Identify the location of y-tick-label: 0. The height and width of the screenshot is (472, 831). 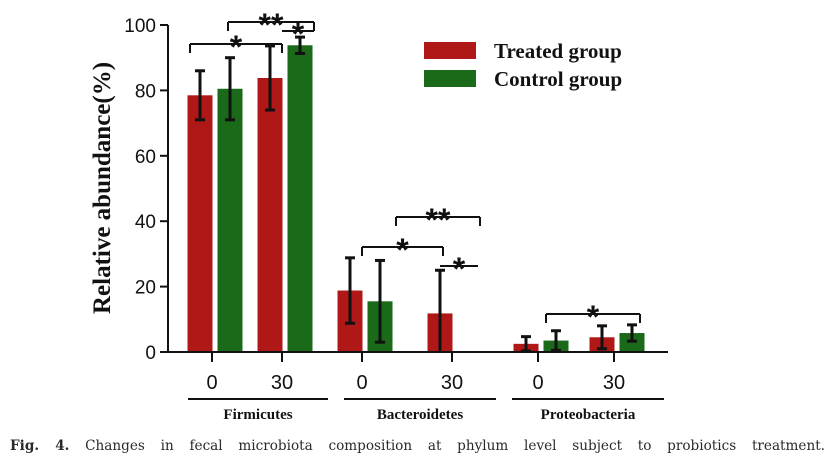
(150, 353).